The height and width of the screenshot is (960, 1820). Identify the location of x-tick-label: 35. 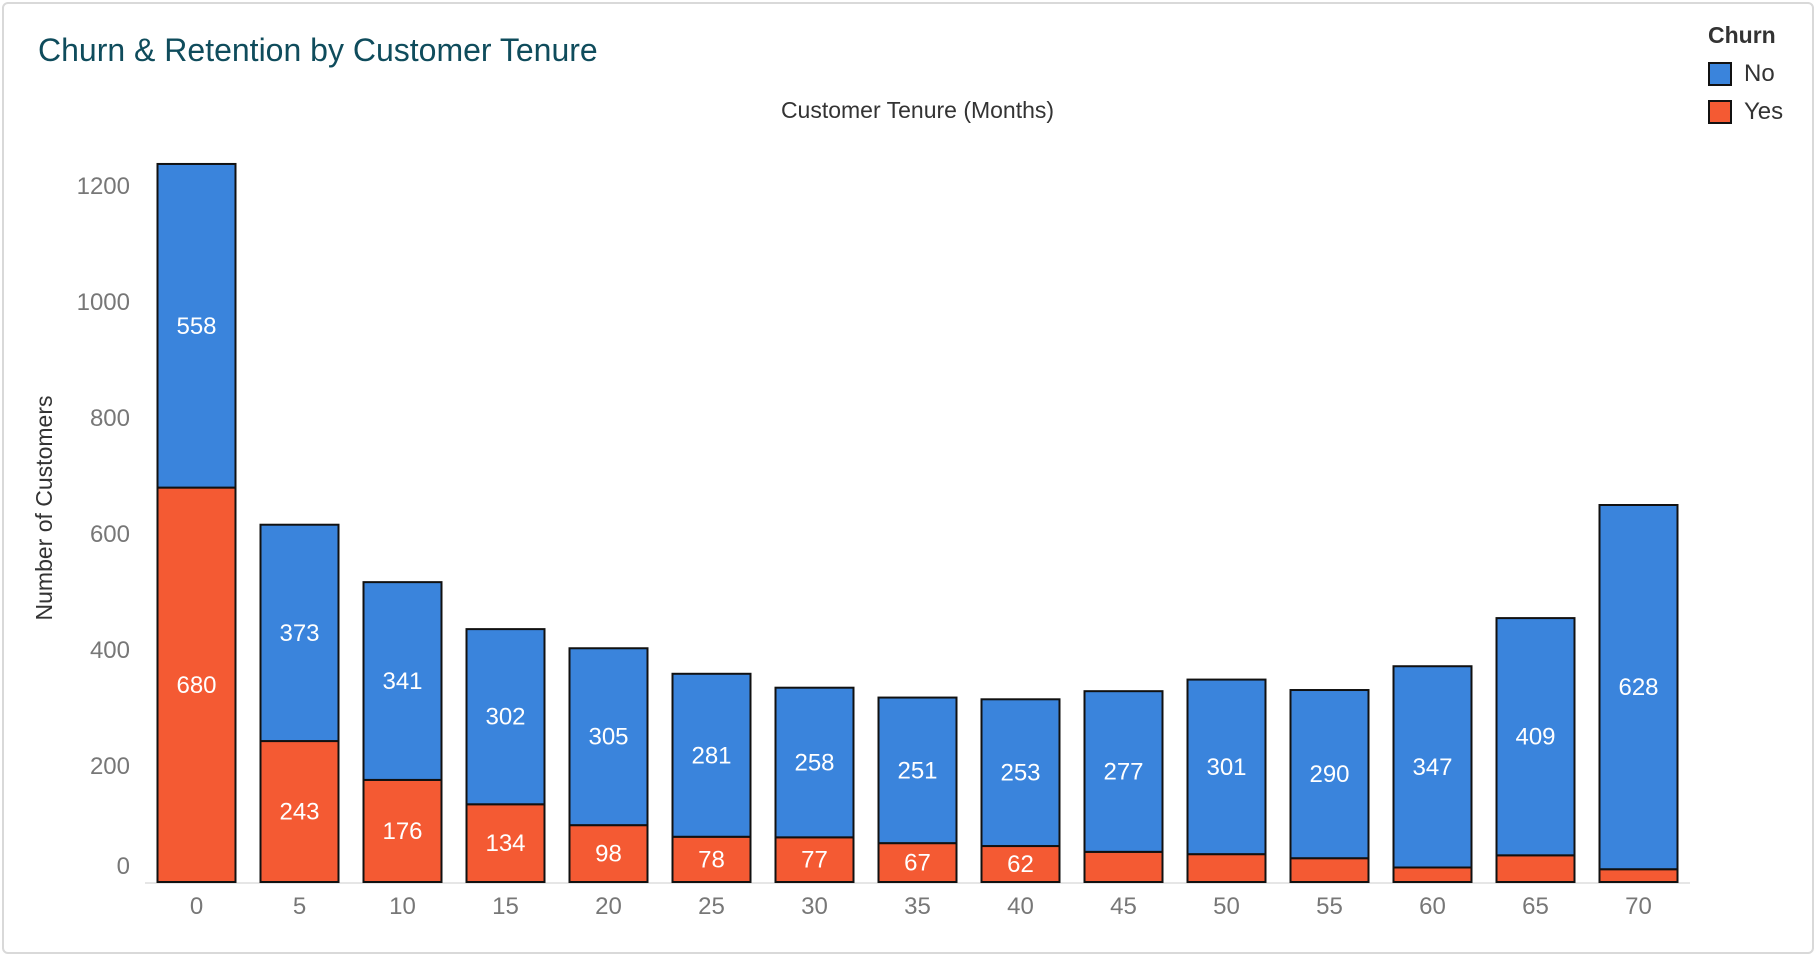
(917, 906).